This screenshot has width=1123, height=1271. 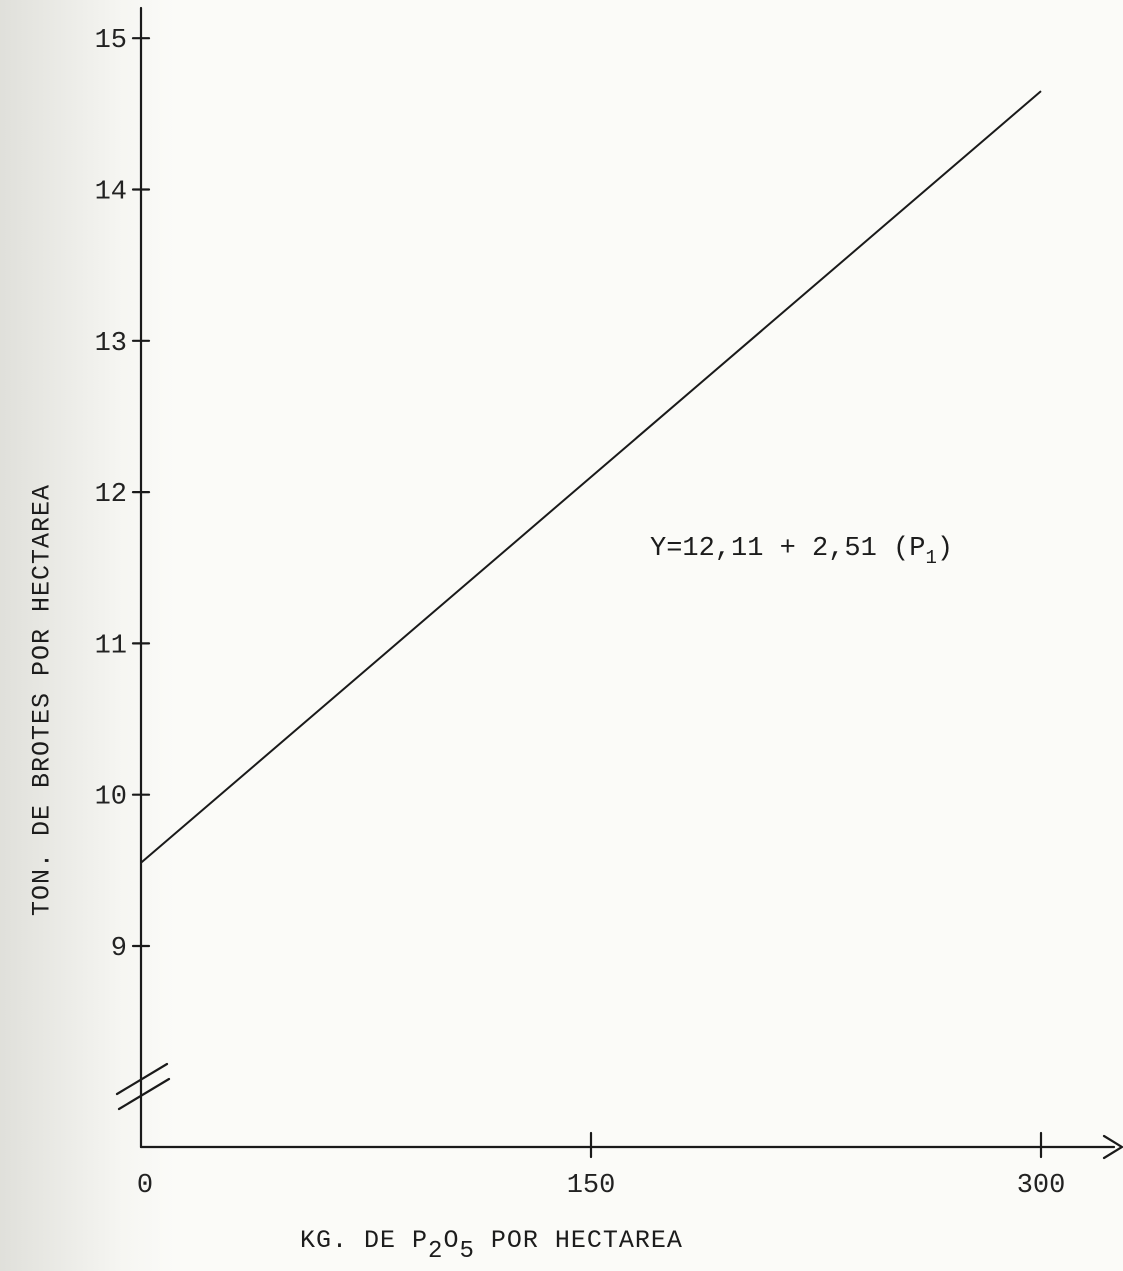 I want to click on x-axis-title-subscript: 2, so click(x=436, y=1251).